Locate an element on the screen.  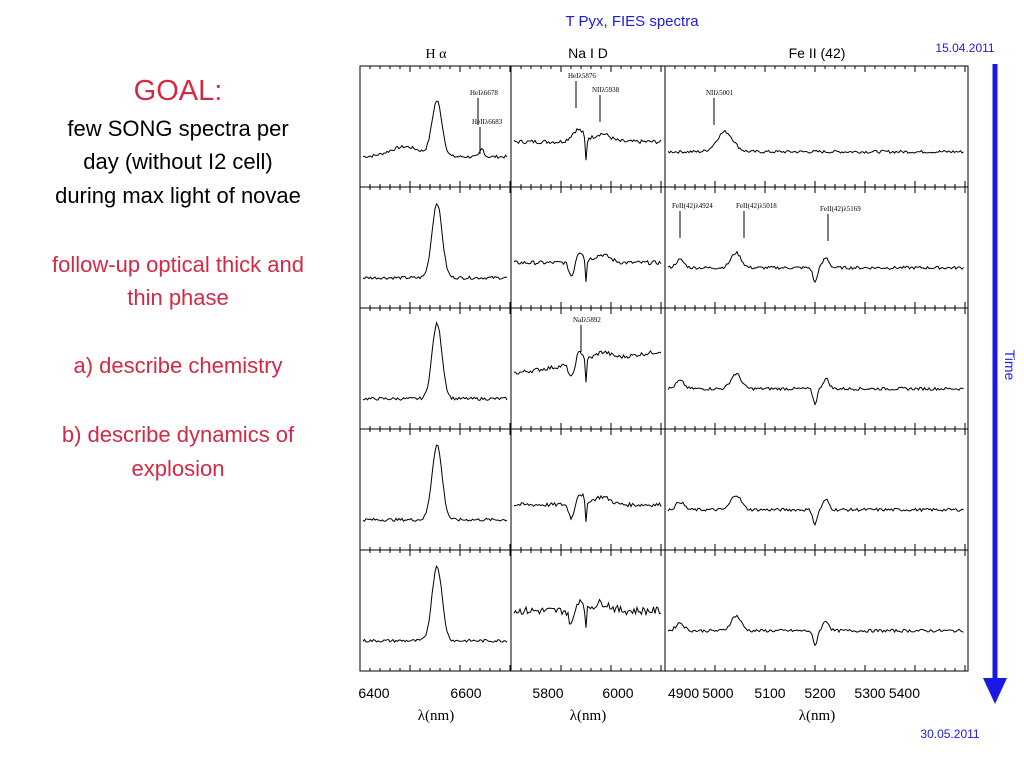
tick-label: 6400 is located at coordinates (373, 693).